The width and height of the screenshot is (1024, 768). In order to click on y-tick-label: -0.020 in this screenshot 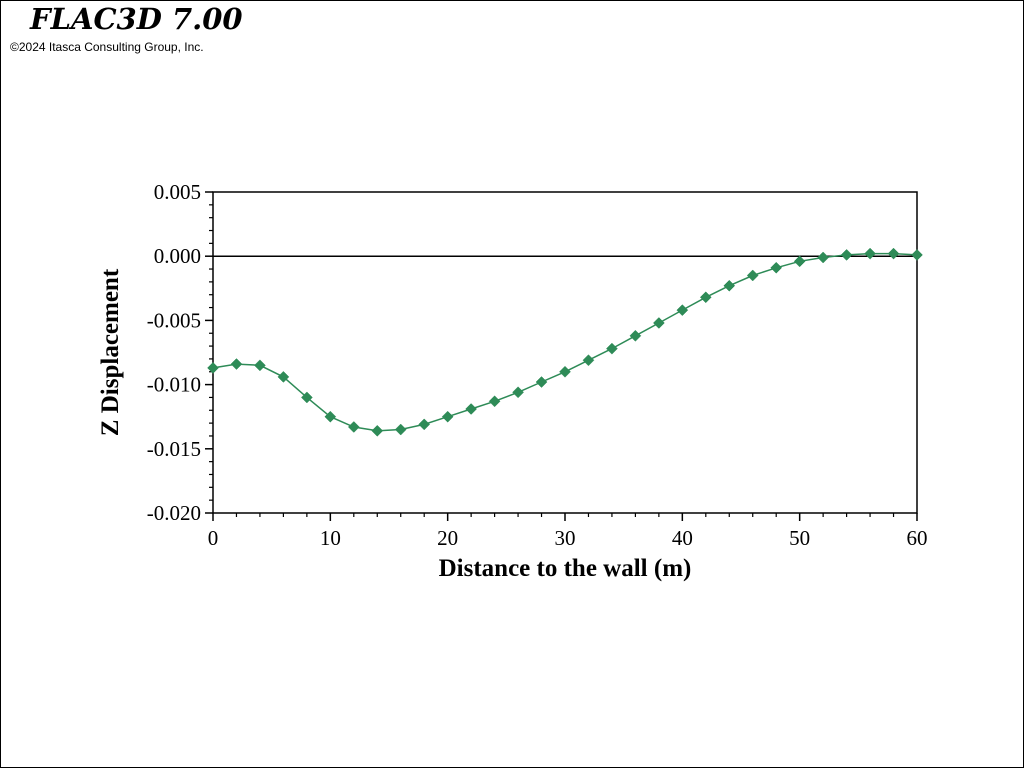, I will do `click(174, 513)`.